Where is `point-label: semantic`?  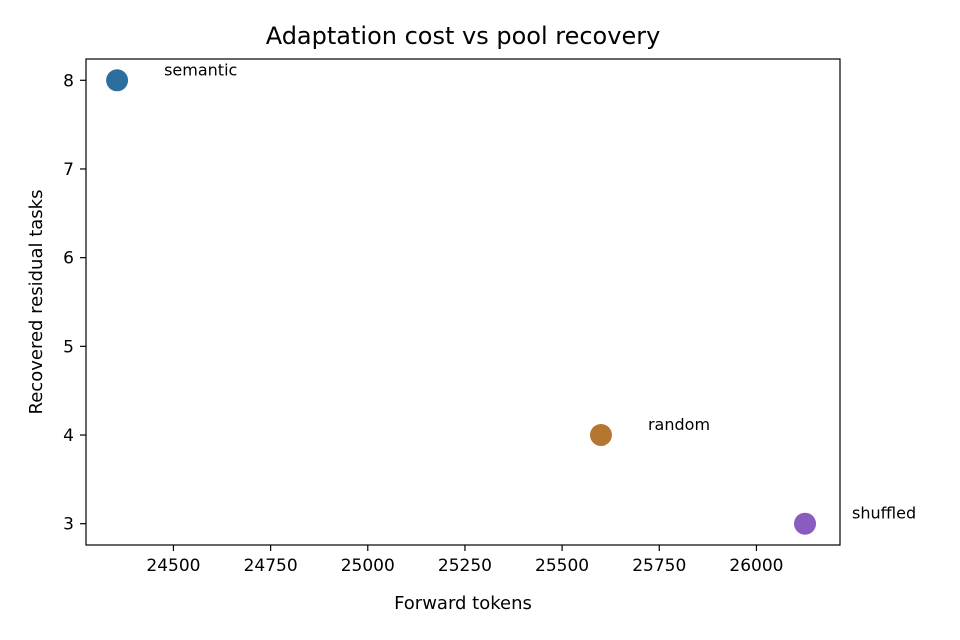
point-label: semantic is located at coordinates (200, 69).